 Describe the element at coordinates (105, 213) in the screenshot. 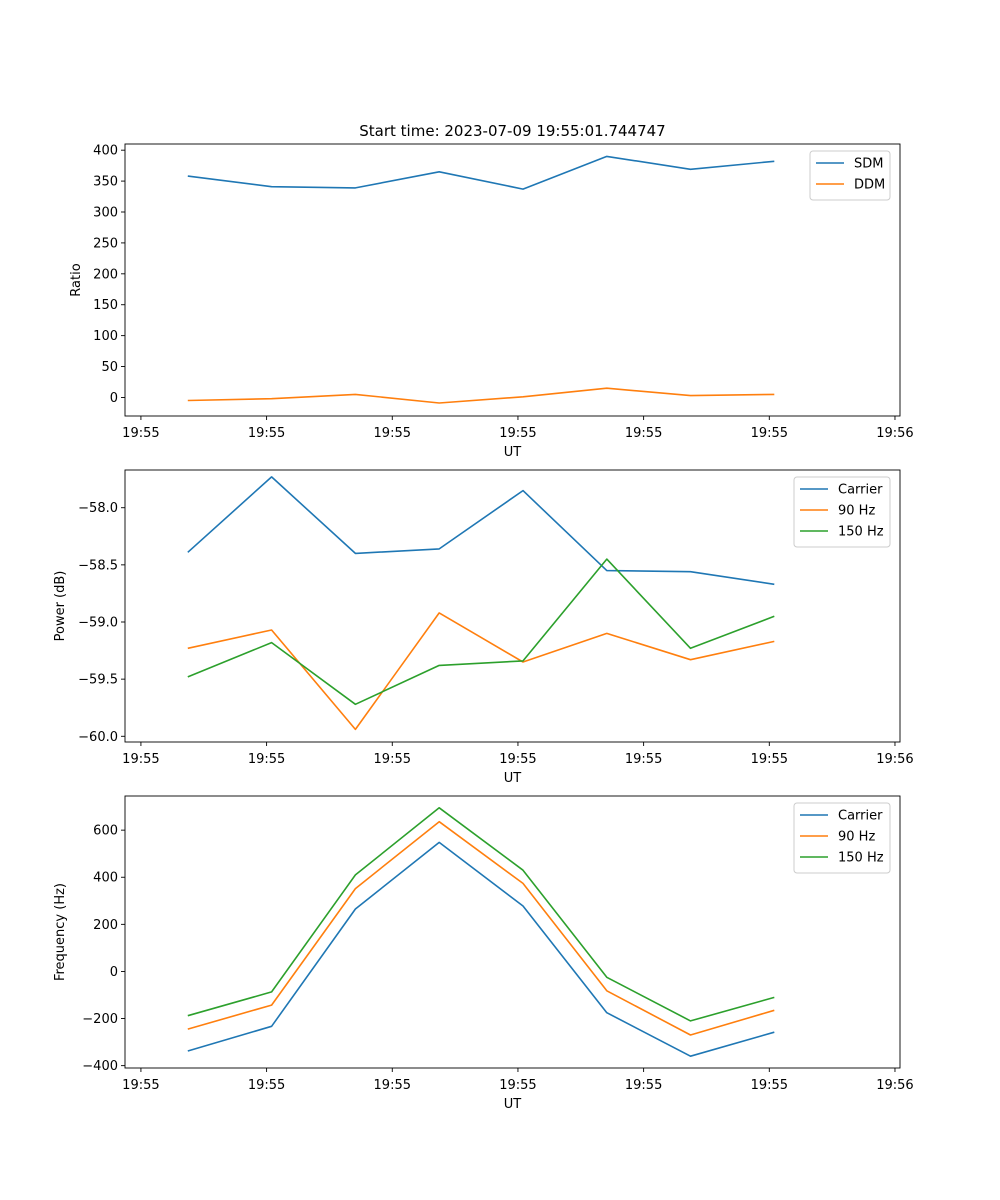

I see `y-tick-label: 300` at that location.